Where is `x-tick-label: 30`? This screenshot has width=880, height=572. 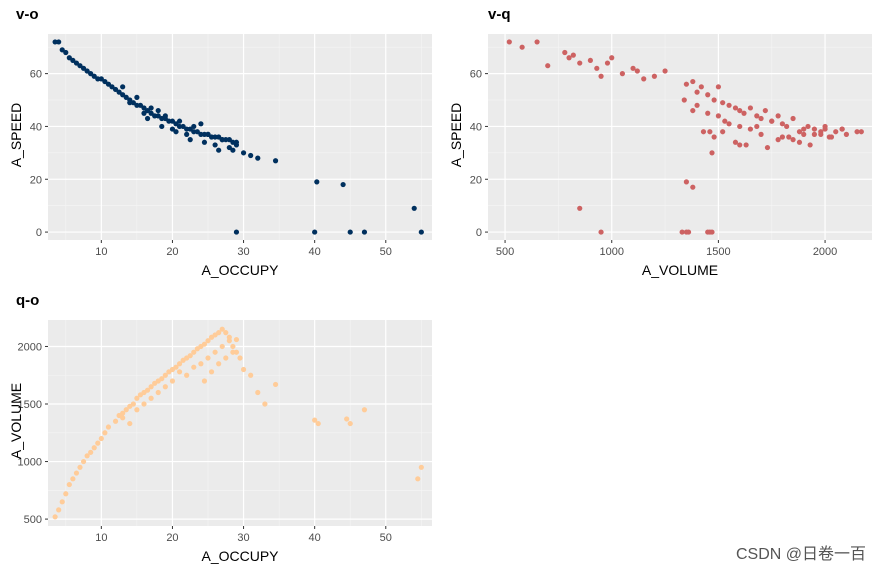
x-tick-label: 30 is located at coordinates (243, 252).